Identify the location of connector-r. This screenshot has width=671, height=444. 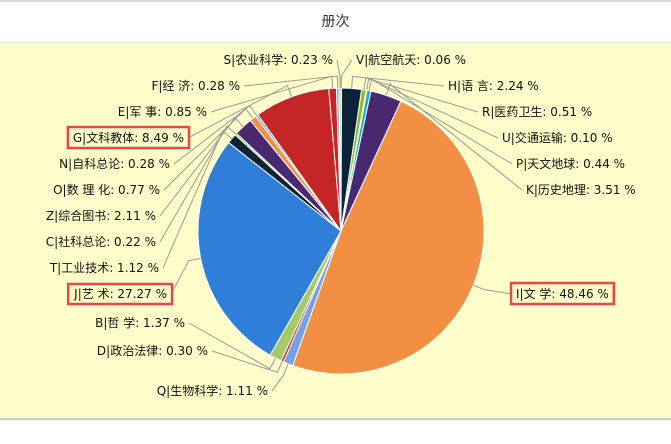
(421, 95).